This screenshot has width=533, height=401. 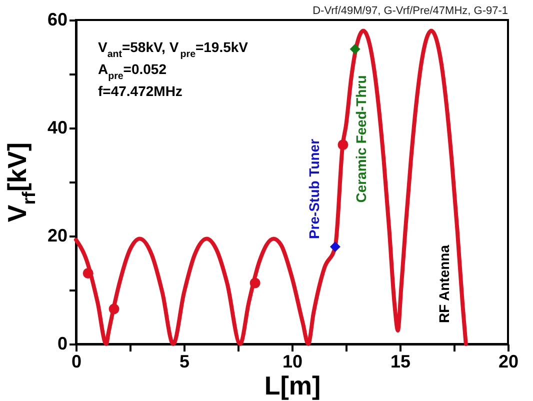 I want to click on y-tick-label: 40, so click(x=57, y=128).